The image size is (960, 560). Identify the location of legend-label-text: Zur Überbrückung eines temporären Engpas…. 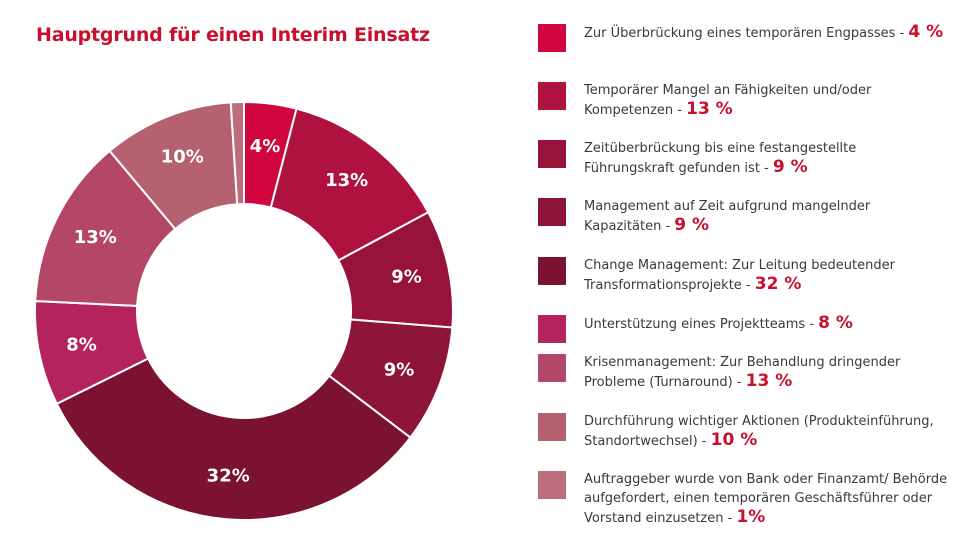
(746, 33).